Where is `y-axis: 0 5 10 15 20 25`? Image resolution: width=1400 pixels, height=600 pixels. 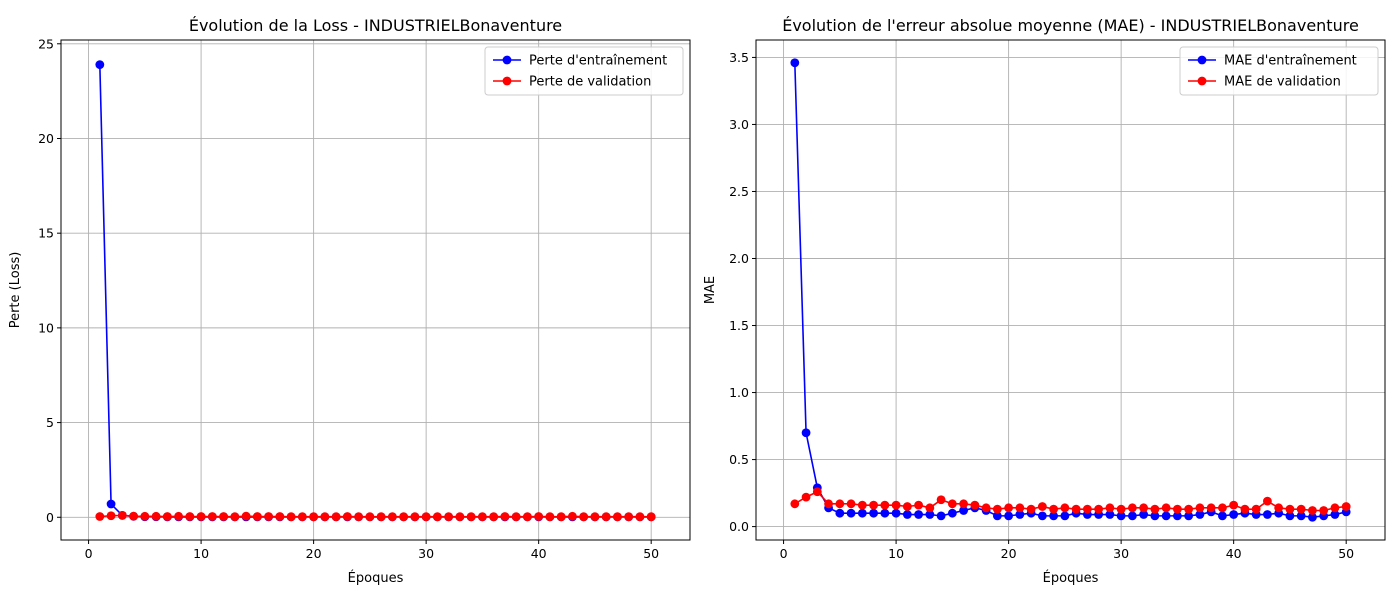 y-axis: 0 5 10 15 20 25 is located at coordinates (49, 280).